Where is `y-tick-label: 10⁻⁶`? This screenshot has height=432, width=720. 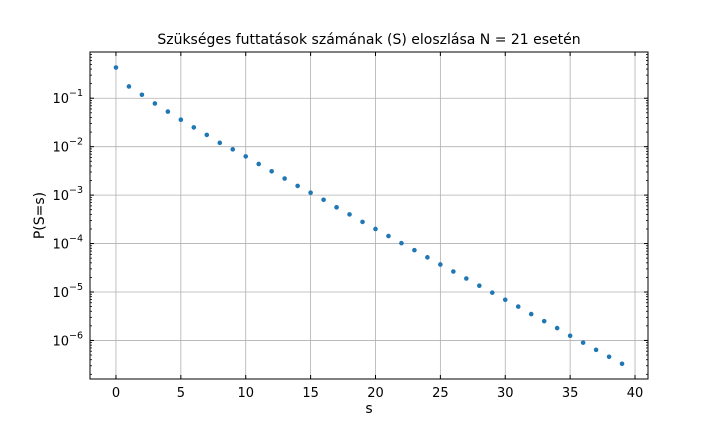 y-tick-label: 10⁻⁶ is located at coordinates (67, 339).